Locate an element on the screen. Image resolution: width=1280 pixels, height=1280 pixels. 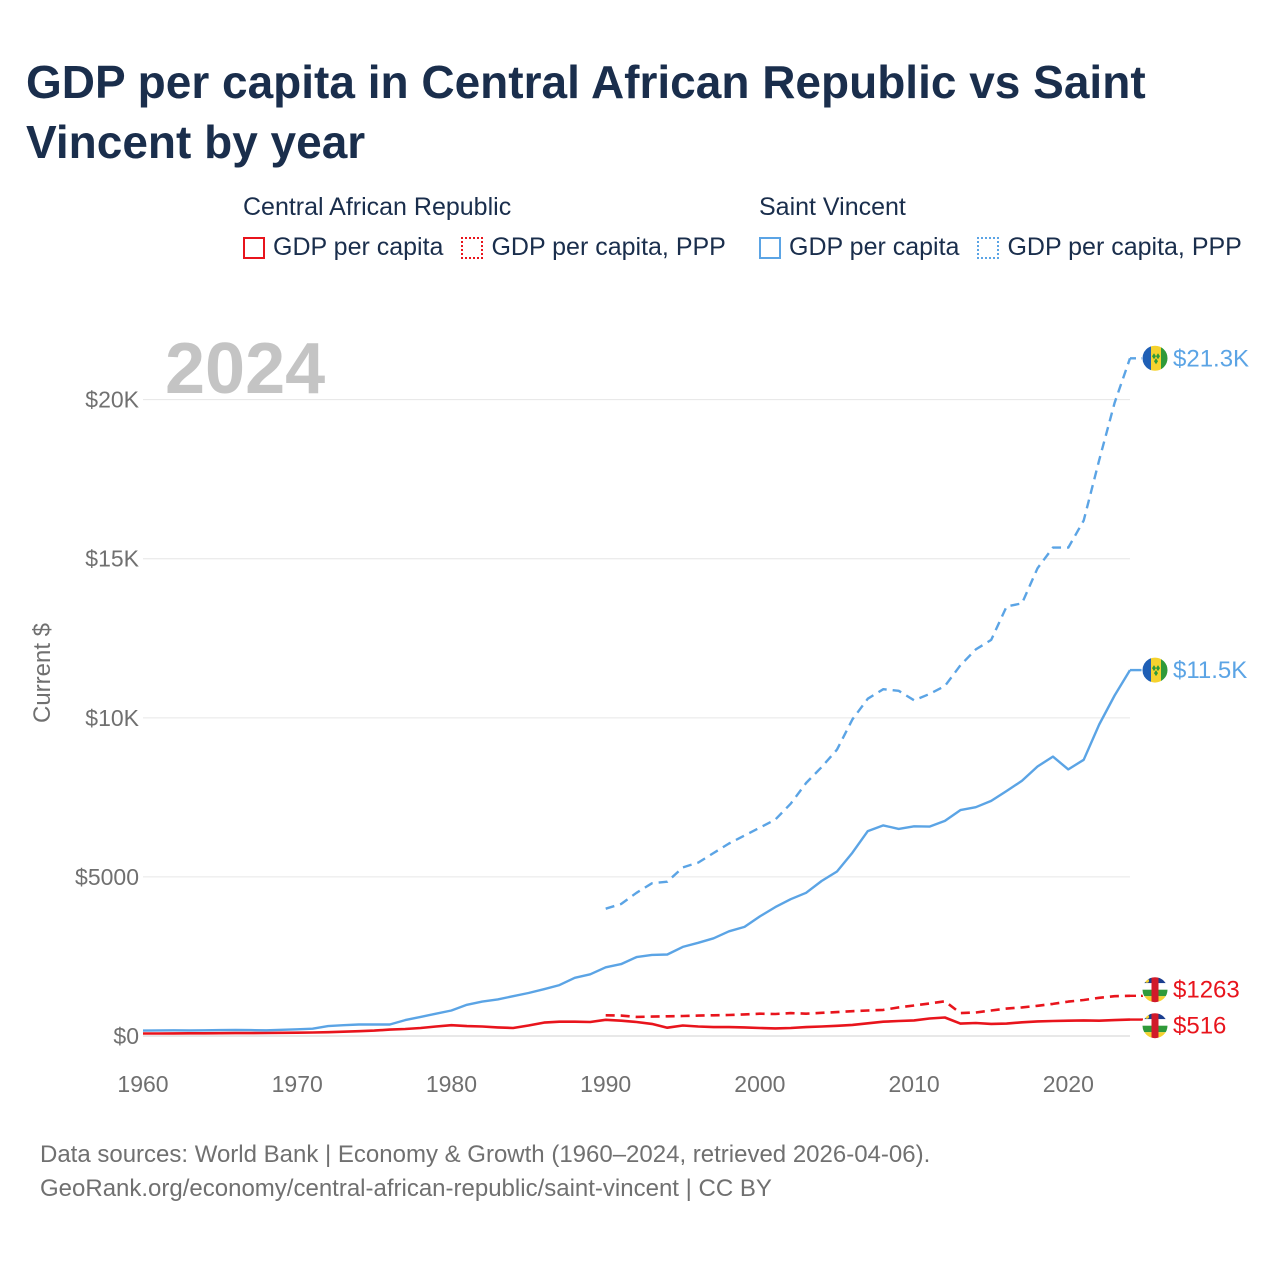
legend-item-car-gdp-ppp: GDP per capita, PPP is located at coordinates (593, 247).